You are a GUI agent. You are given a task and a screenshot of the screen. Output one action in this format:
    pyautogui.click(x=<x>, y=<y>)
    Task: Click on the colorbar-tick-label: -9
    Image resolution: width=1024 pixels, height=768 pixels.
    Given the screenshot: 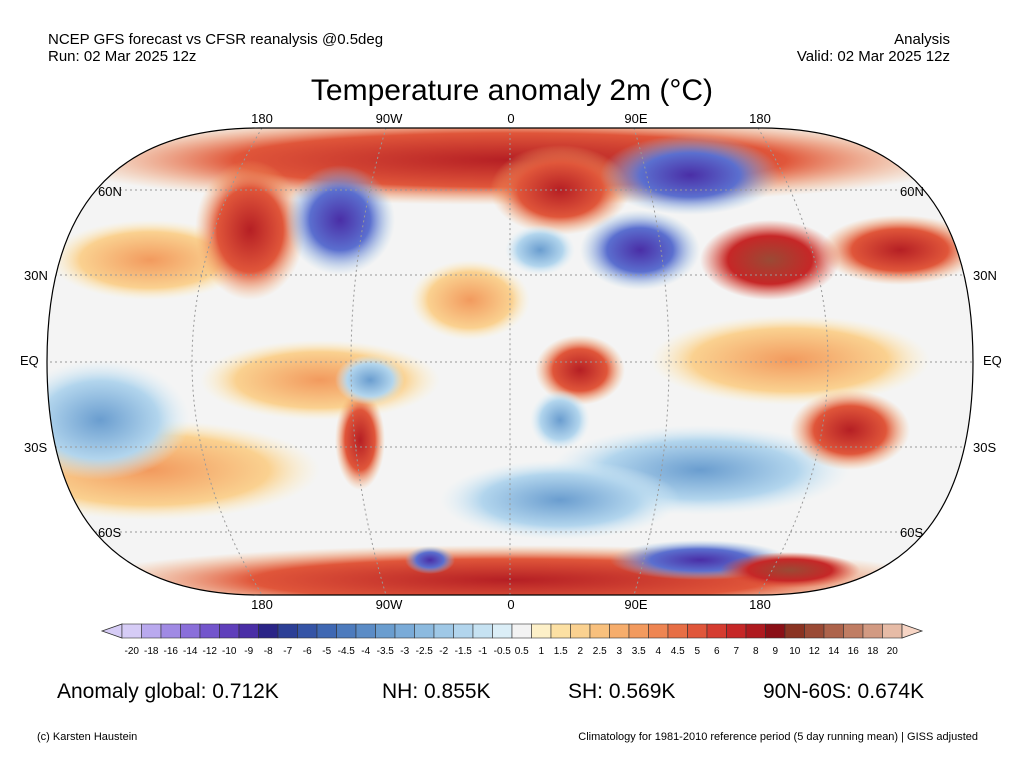 What is the action you would take?
    pyautogui.click(x=249, y=651)
    